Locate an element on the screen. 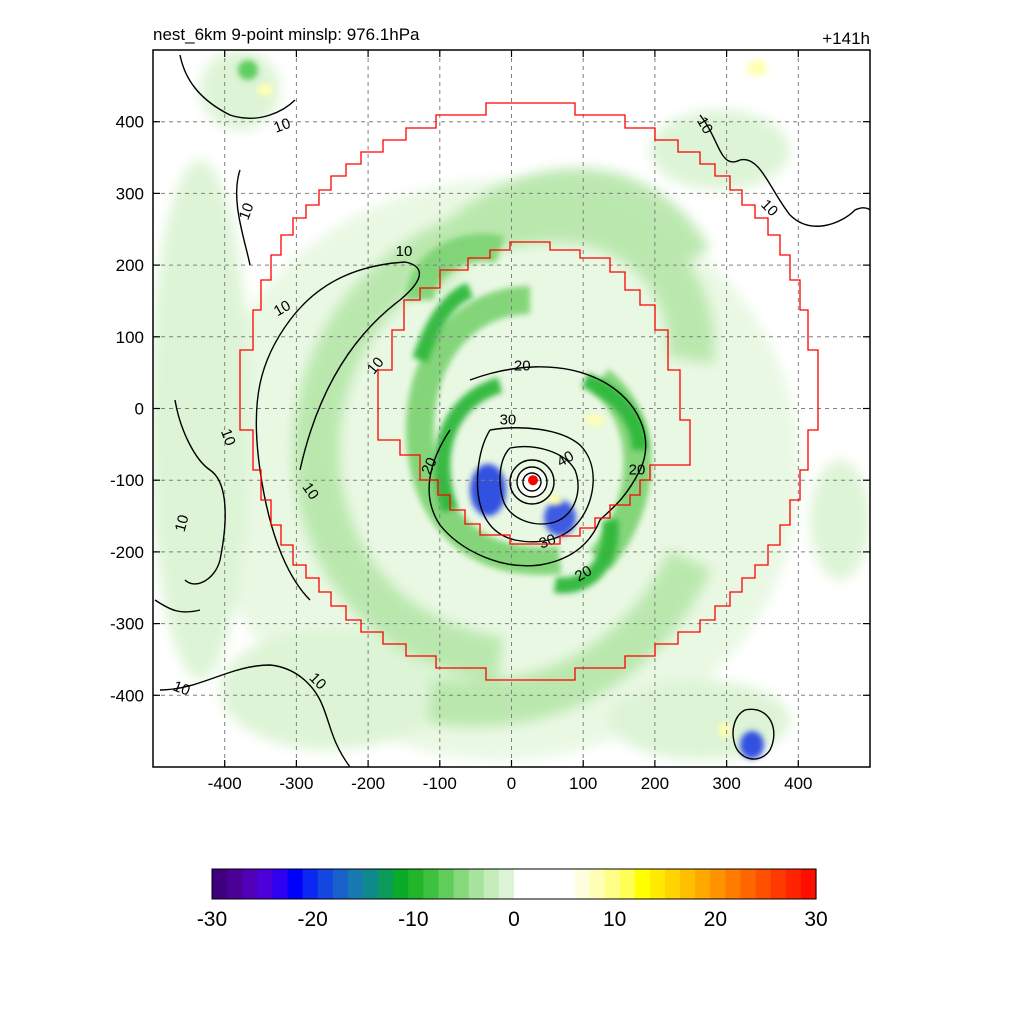 Image resolution: width=1024 pixels, height=1024 pixels. y-tick-label: -100 is located at coordinates (127, 480).